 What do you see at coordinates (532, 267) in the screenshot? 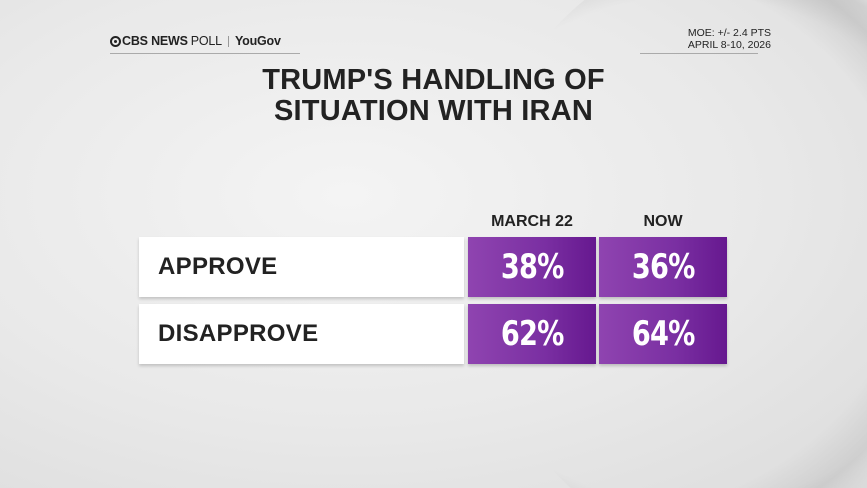
I see `cell-approve-march-22: 38%` at bounding box center [532, 267].